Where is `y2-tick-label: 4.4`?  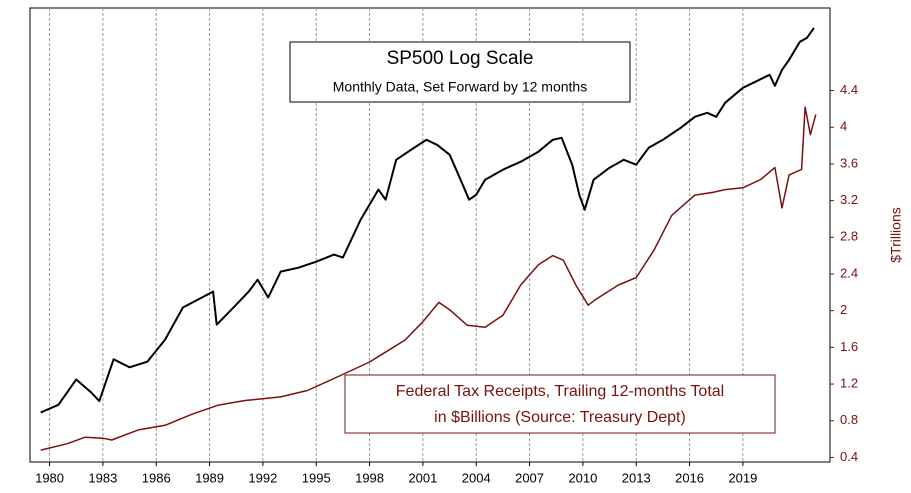
y2-tick-label: 4.4 is located at coordinates (849, 89).